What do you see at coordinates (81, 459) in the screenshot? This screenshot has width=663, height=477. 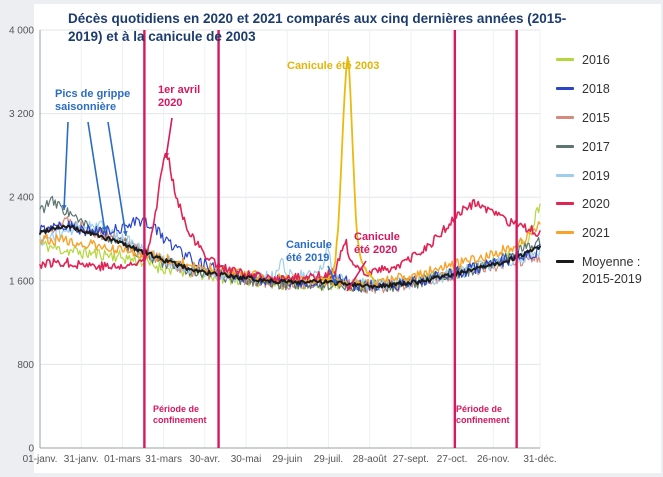 I see `x-tick-label: 31-janv.` at bounding box center [81, 459].